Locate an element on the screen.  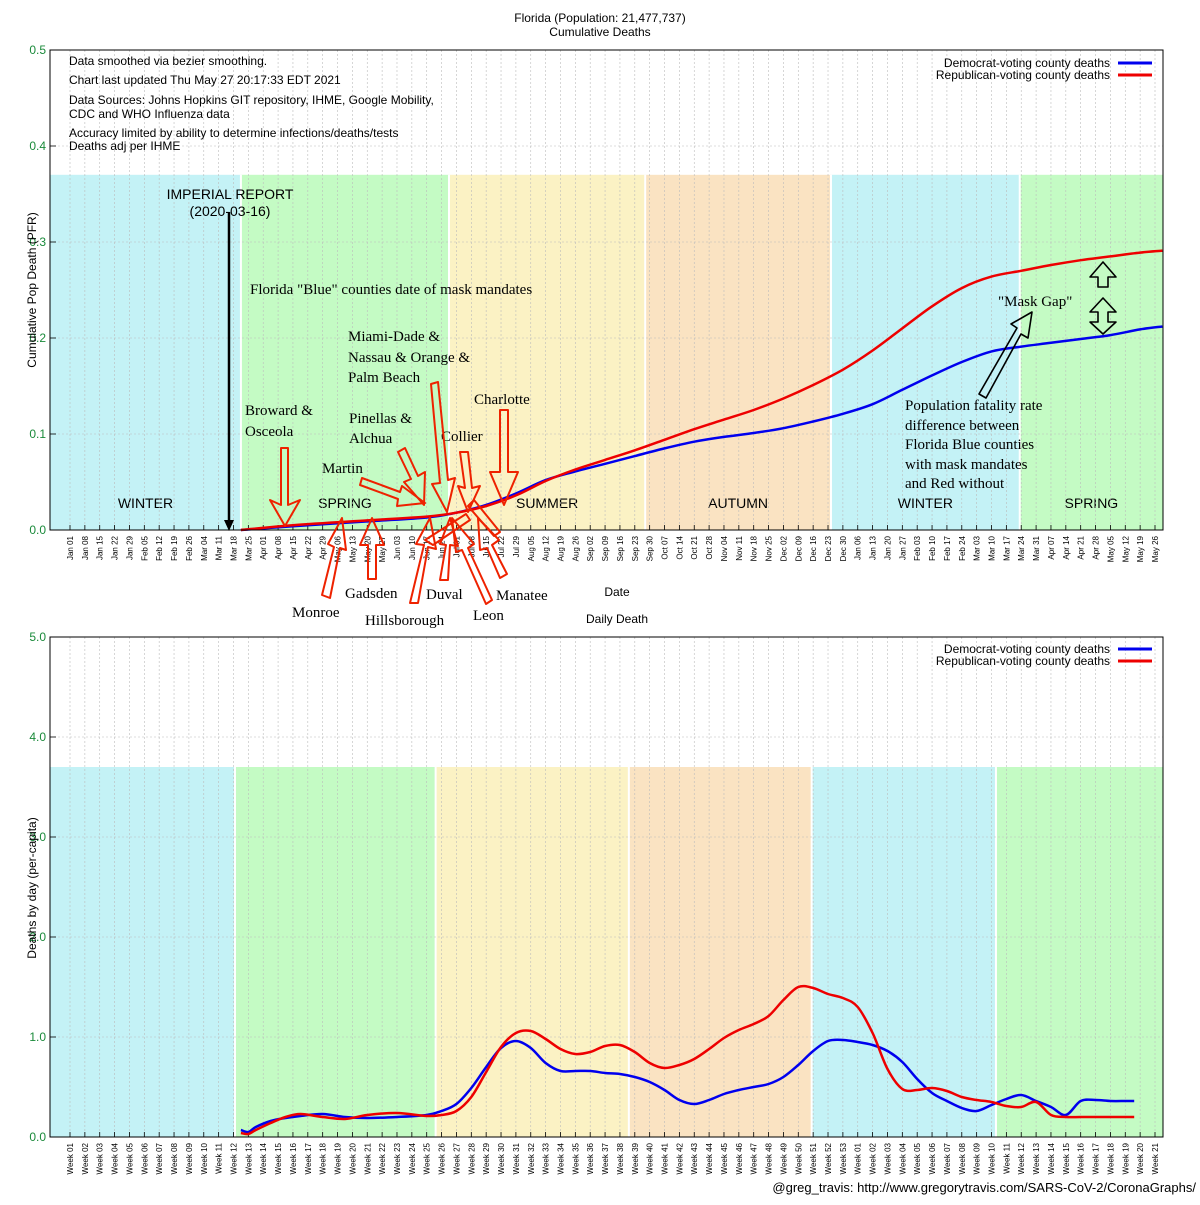
bottom-x-tick-label: Week 10 is located at coordinates (204, 1158).